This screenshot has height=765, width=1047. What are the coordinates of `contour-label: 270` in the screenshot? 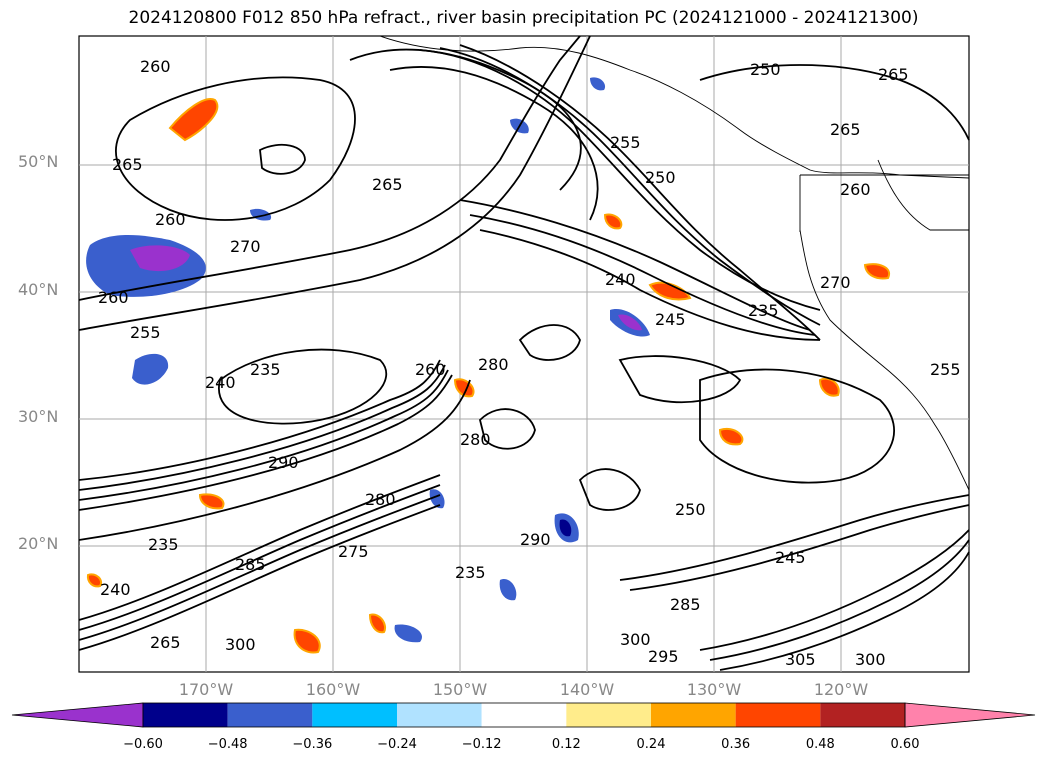 It's located at (245, 246).